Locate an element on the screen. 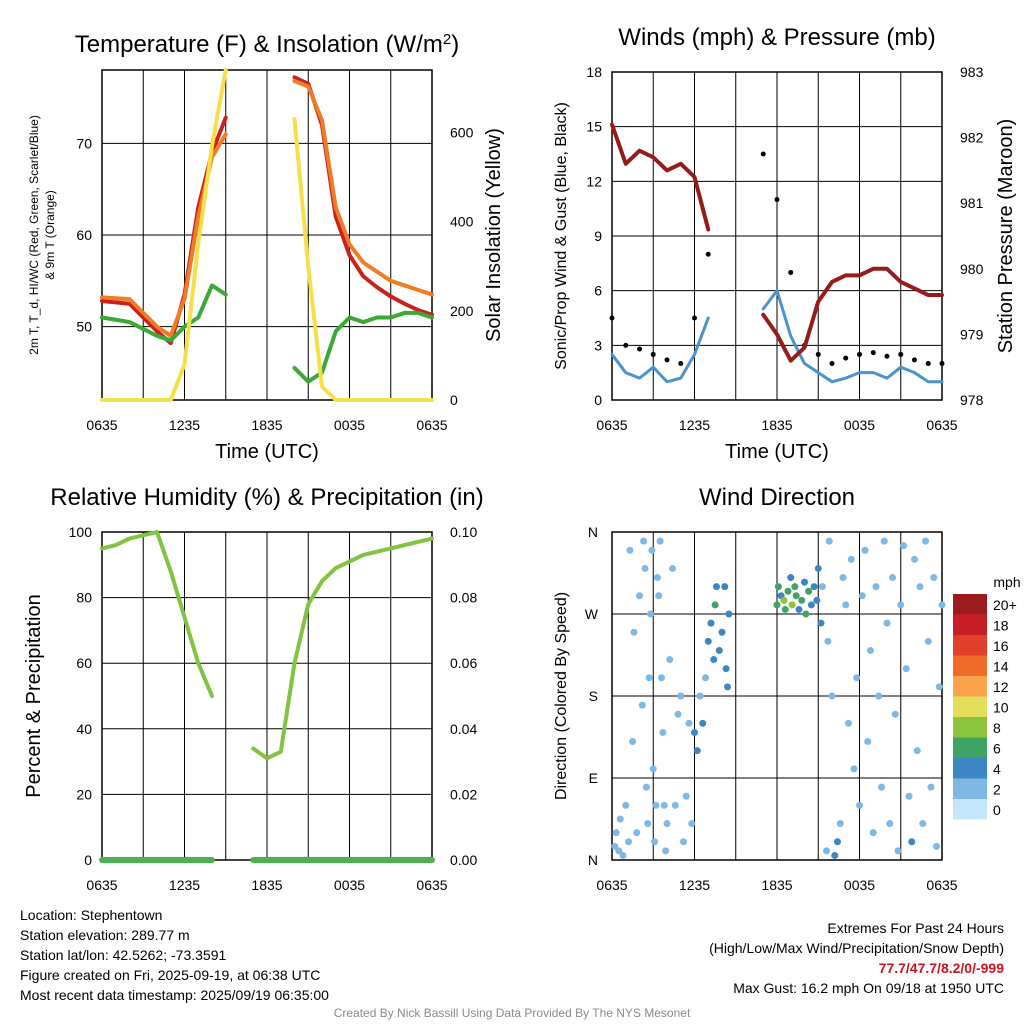 The height and width of the screenshot is (1024, 1024). y-axis-label: Percent & Precipitation is located at coordinates (34, 695).